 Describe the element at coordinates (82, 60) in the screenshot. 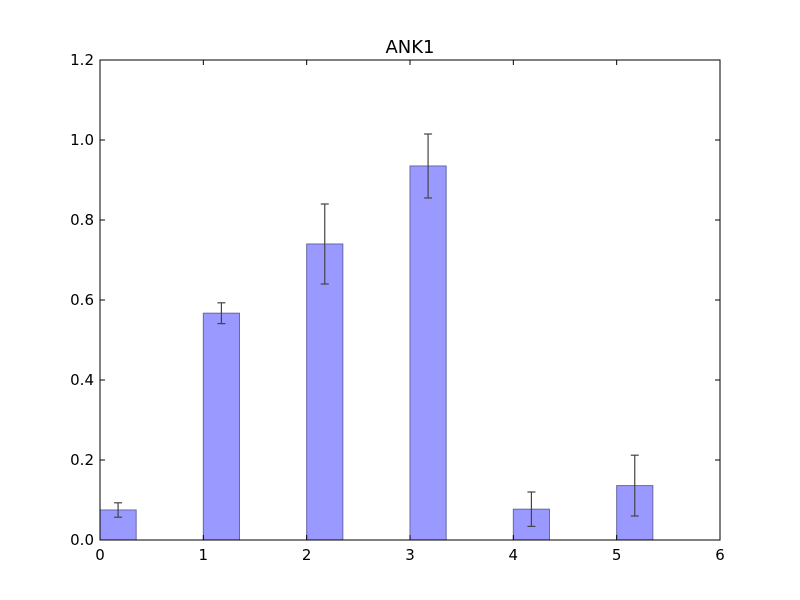

I see `y-tick-label-6: 1.2` at that location.